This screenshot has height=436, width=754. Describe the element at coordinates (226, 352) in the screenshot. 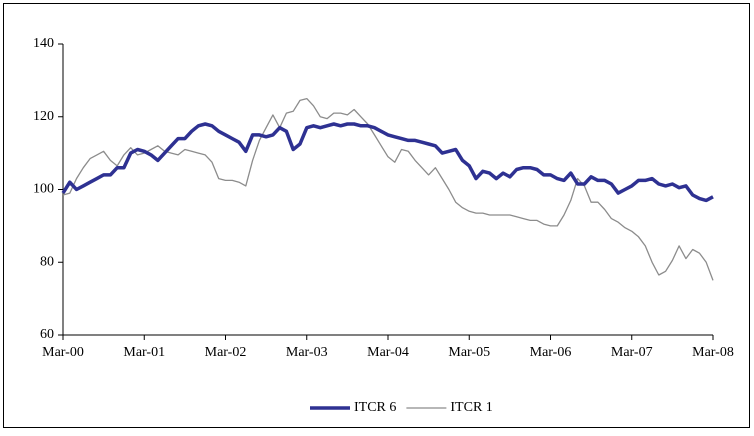

I see `x-tick-label: Mar-02` at that location.